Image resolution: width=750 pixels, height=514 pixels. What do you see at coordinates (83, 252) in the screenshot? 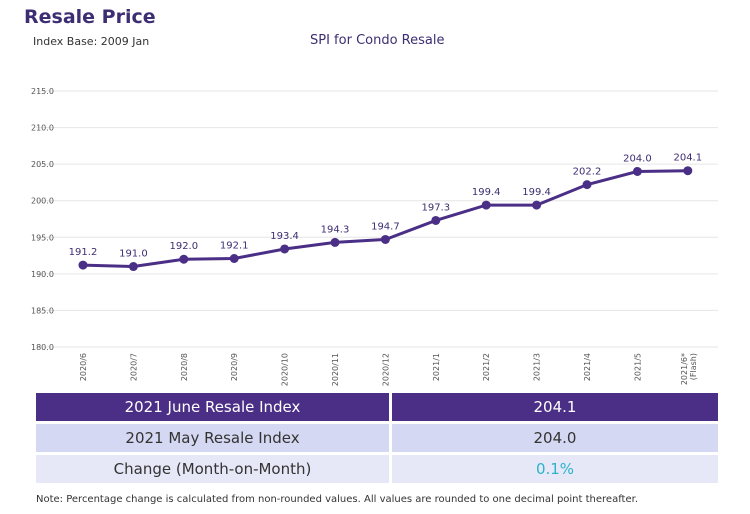
I see `data-label: 191.2` at bounding box center [83, 252].